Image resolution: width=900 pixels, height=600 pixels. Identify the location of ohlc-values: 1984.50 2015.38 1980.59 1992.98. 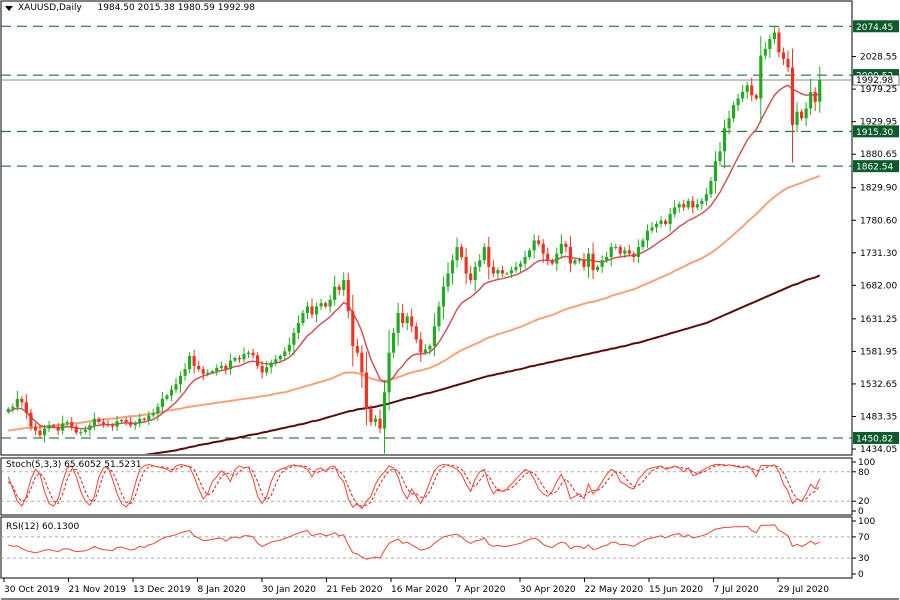
(176, 8).